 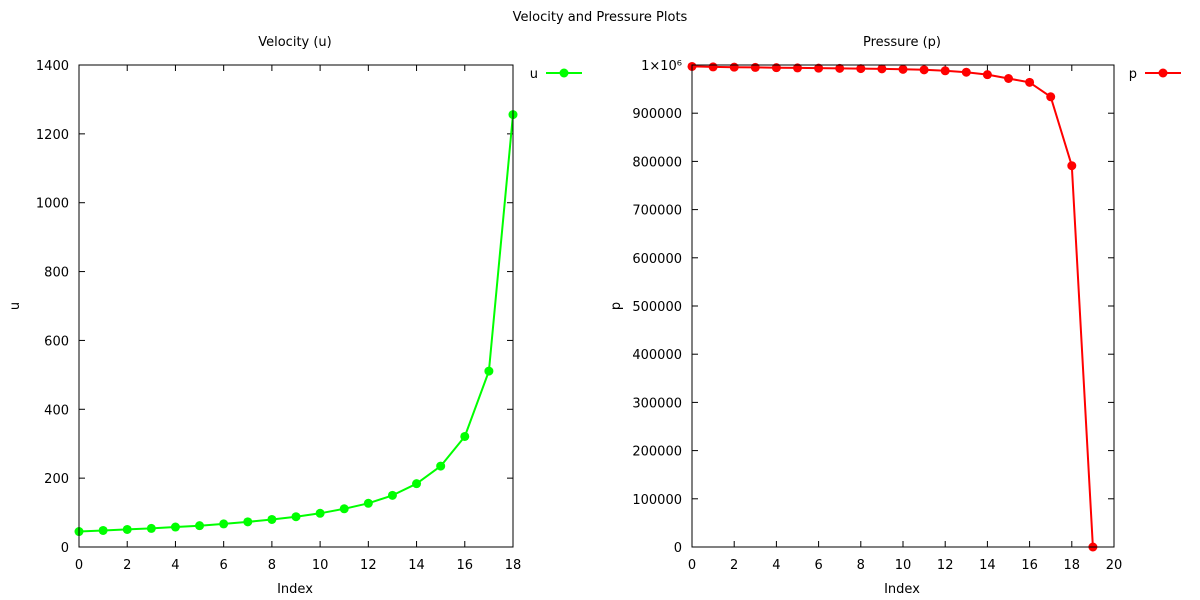 What do you see at coordinates (56, 410) in the screenshot?
I see `y-tick-label: 400` at bounding box center [56, 410].